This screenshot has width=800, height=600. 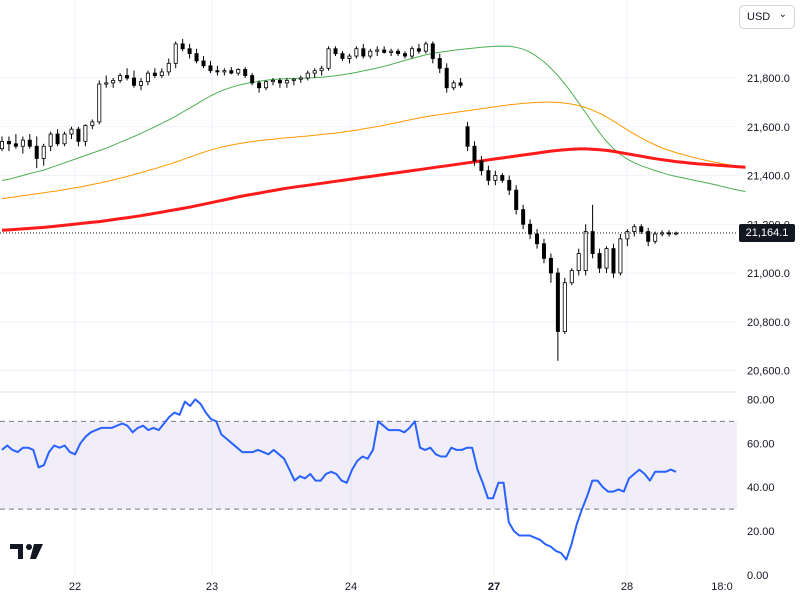 I want to click on rsi-axis: 80.00 60.00 40.00 20.00 0.00, so click(x=761, y=488).